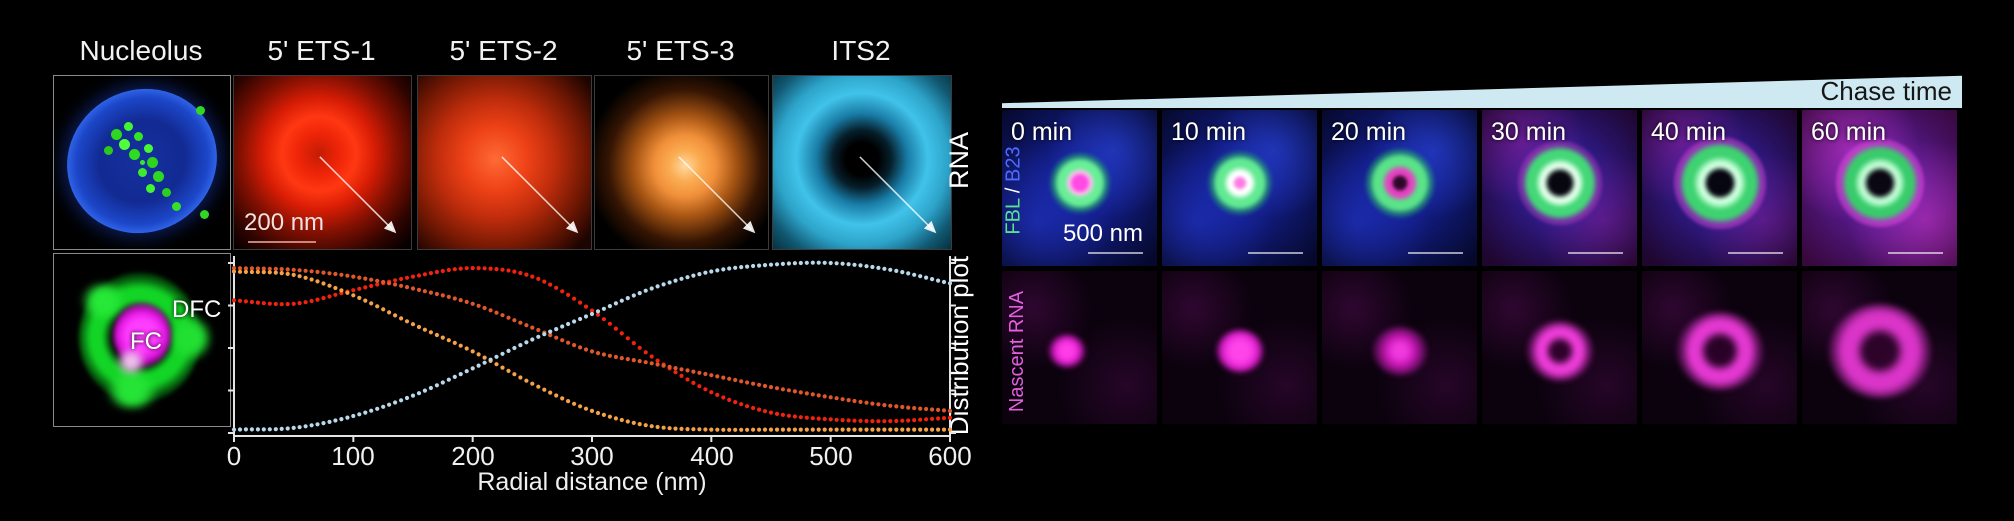 This screenshot has width=2014, height=521. I want to click on xtick-300: 300, so click(592, 456).